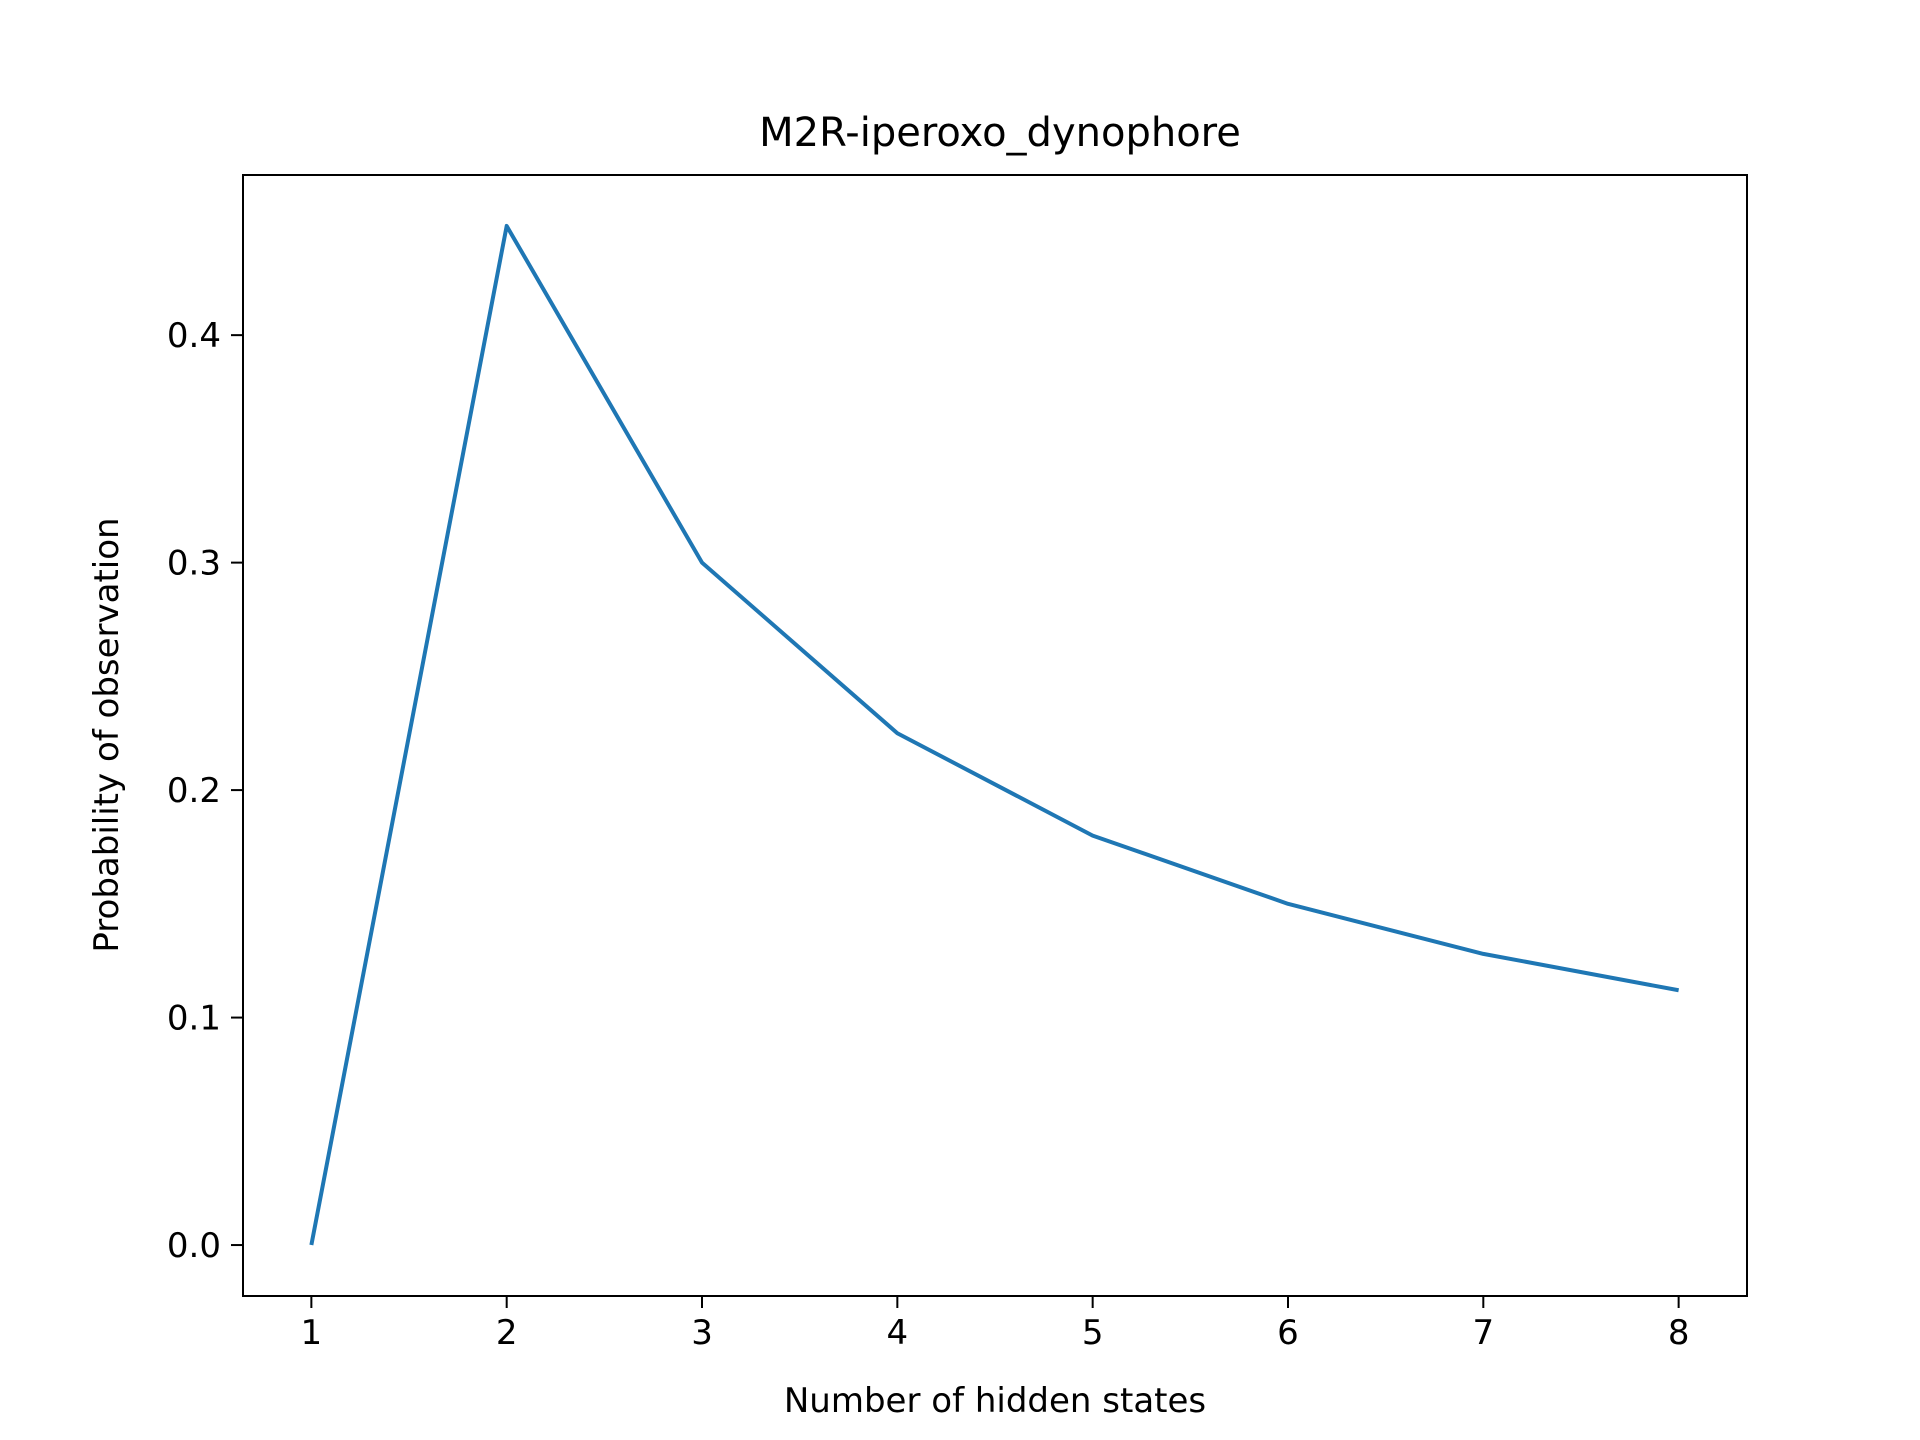  What do you see at coordinates (1679, 1333) in the screenshot?
I see `x-tick-label: 8` at bounding box center [1679, 1333].